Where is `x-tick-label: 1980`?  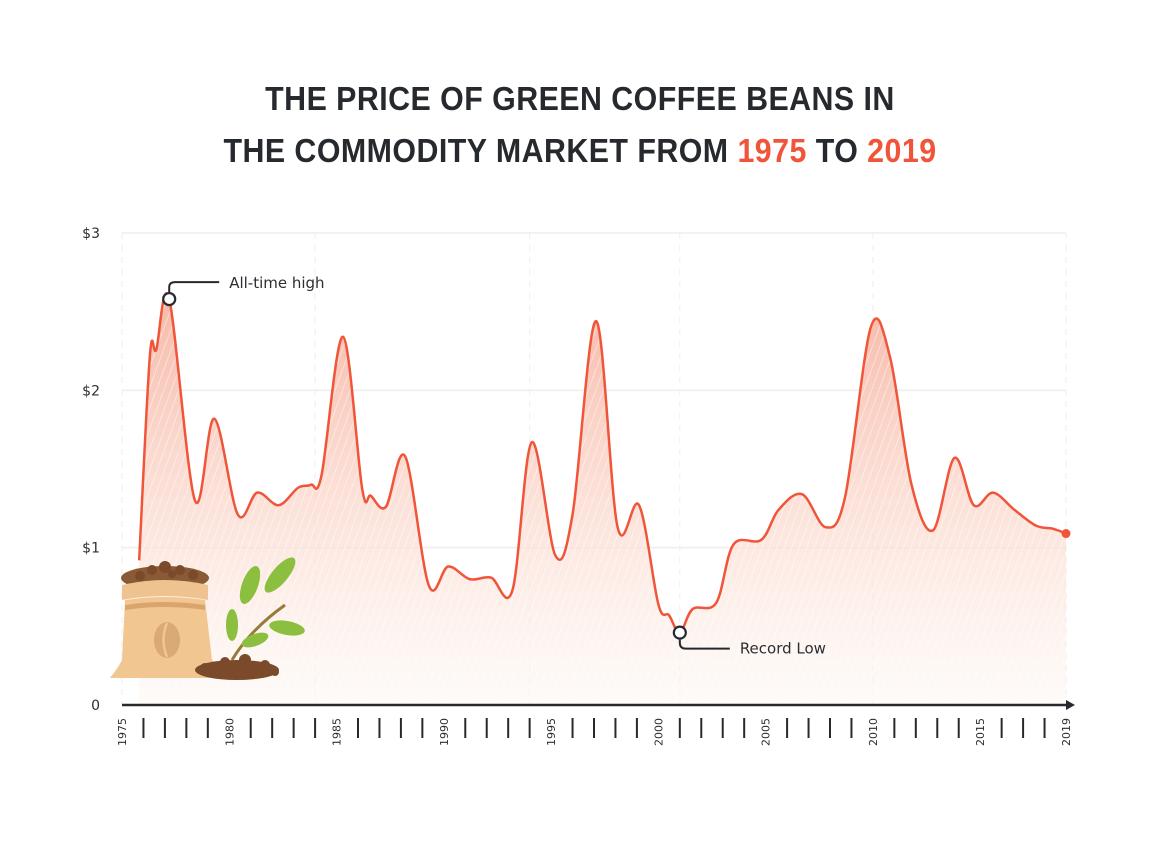
x-tick-label: 1980 is located at coordinates (229, 732).